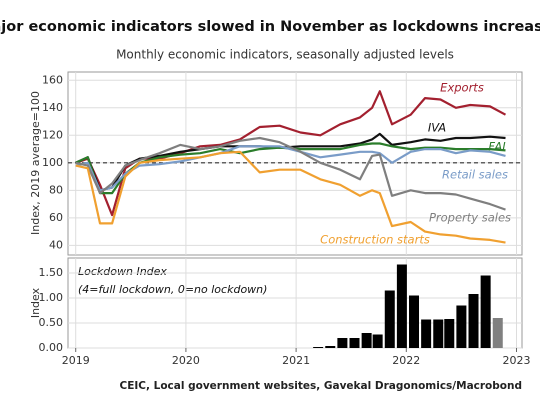 This screenshot has width=540, height=414. Describe the element at coordinates (76, 360) in the screenshot. I see `x-tick-label: 2019` at that location.